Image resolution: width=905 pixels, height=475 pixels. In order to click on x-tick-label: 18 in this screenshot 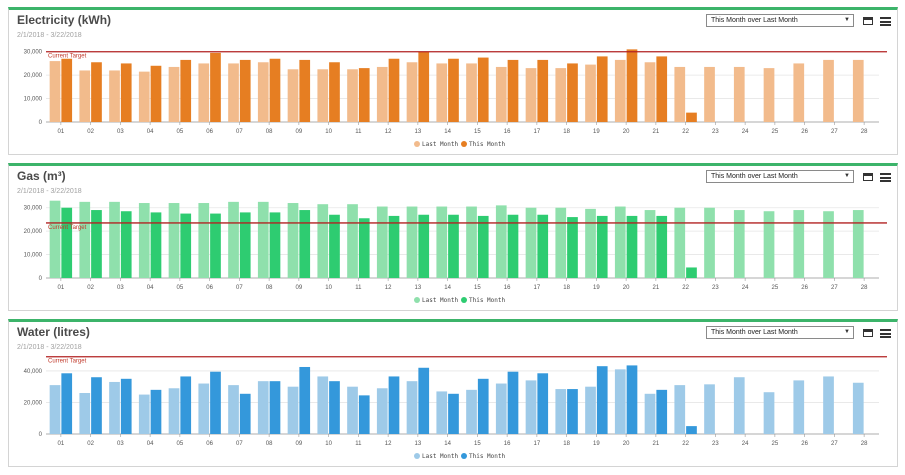, I will do `click(566, 132)`.